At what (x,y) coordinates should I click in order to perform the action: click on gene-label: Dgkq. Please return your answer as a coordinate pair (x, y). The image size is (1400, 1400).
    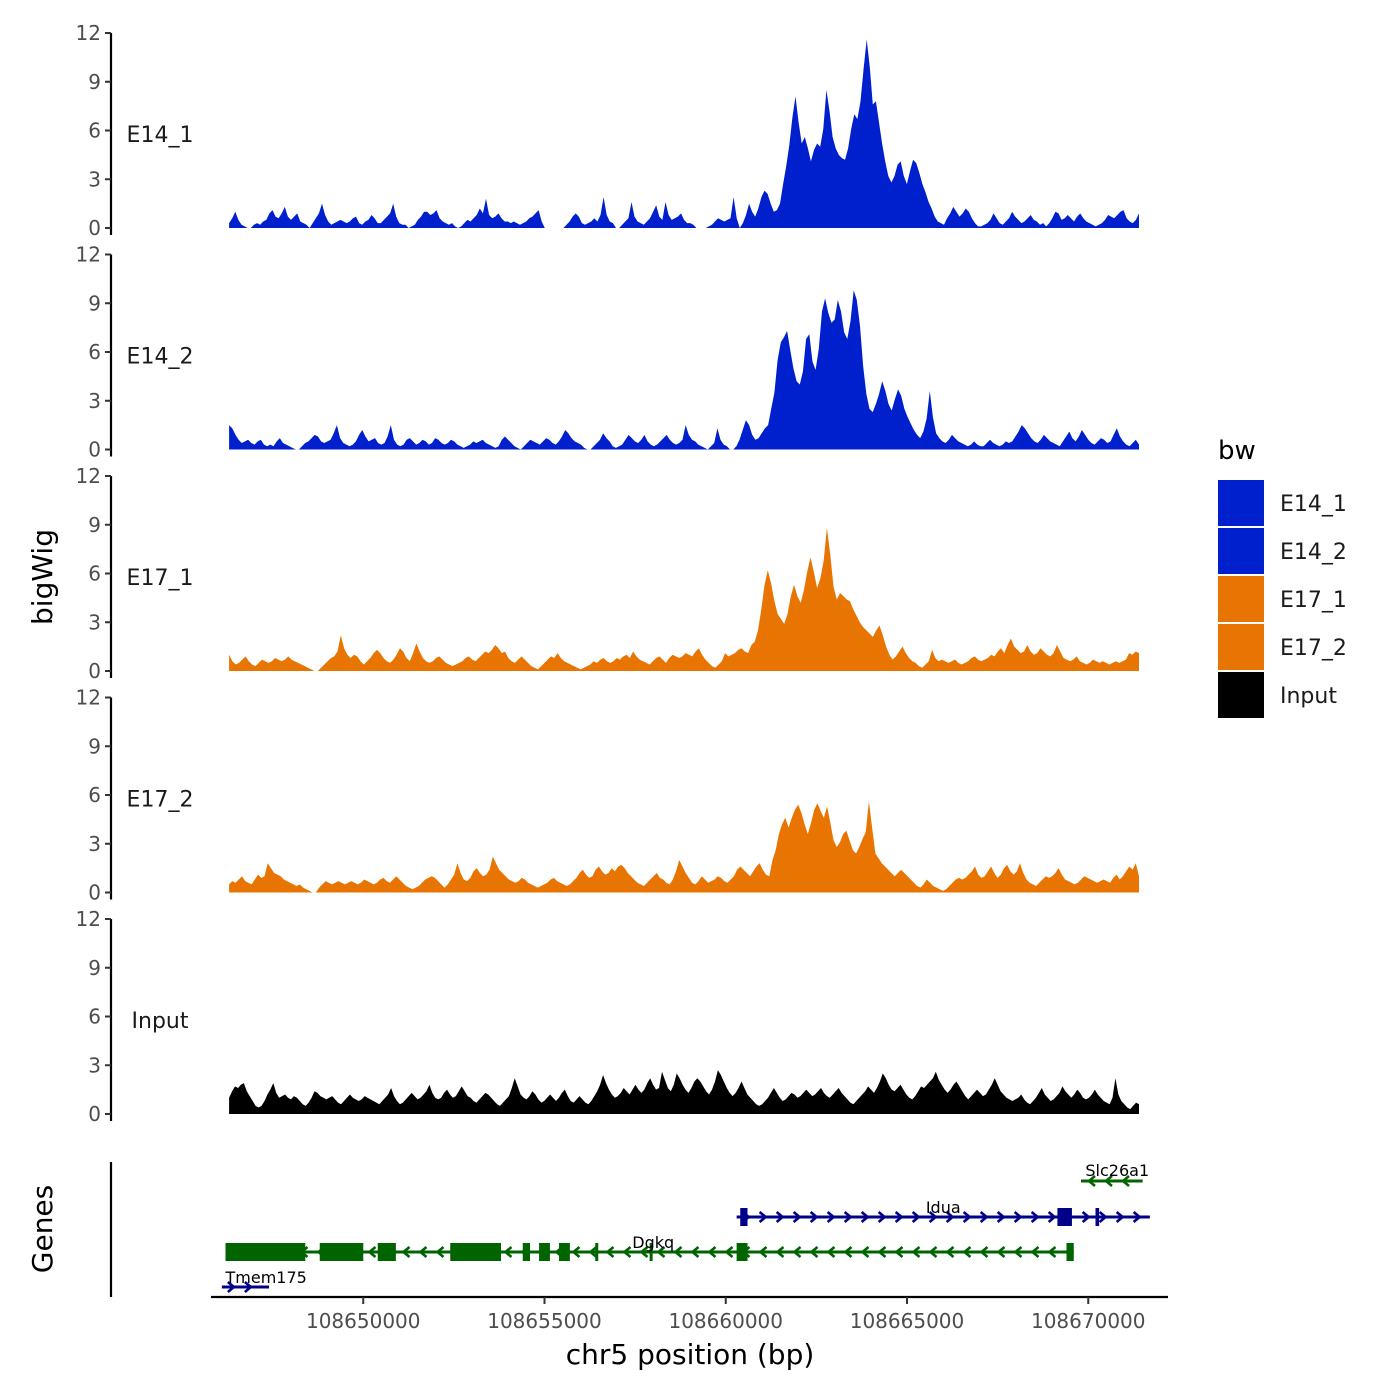
    Looking at the image, I should click on (653, 1242).